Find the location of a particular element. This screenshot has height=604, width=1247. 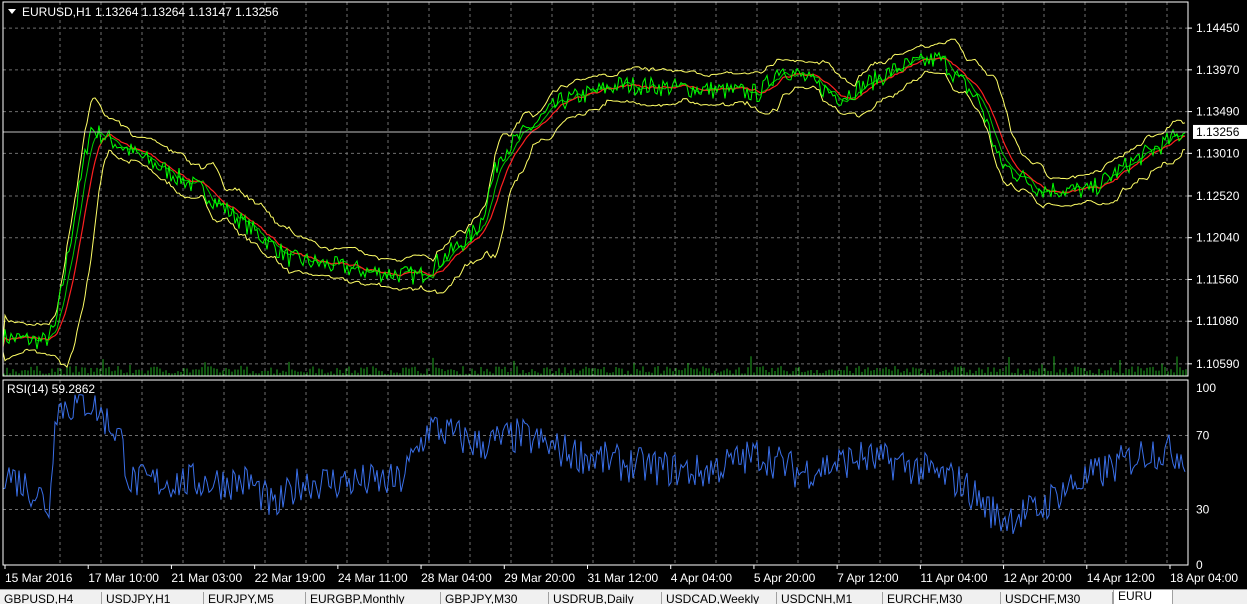

rsi-axis: 100 70 30 0 is located at coordinates (1206, 476).